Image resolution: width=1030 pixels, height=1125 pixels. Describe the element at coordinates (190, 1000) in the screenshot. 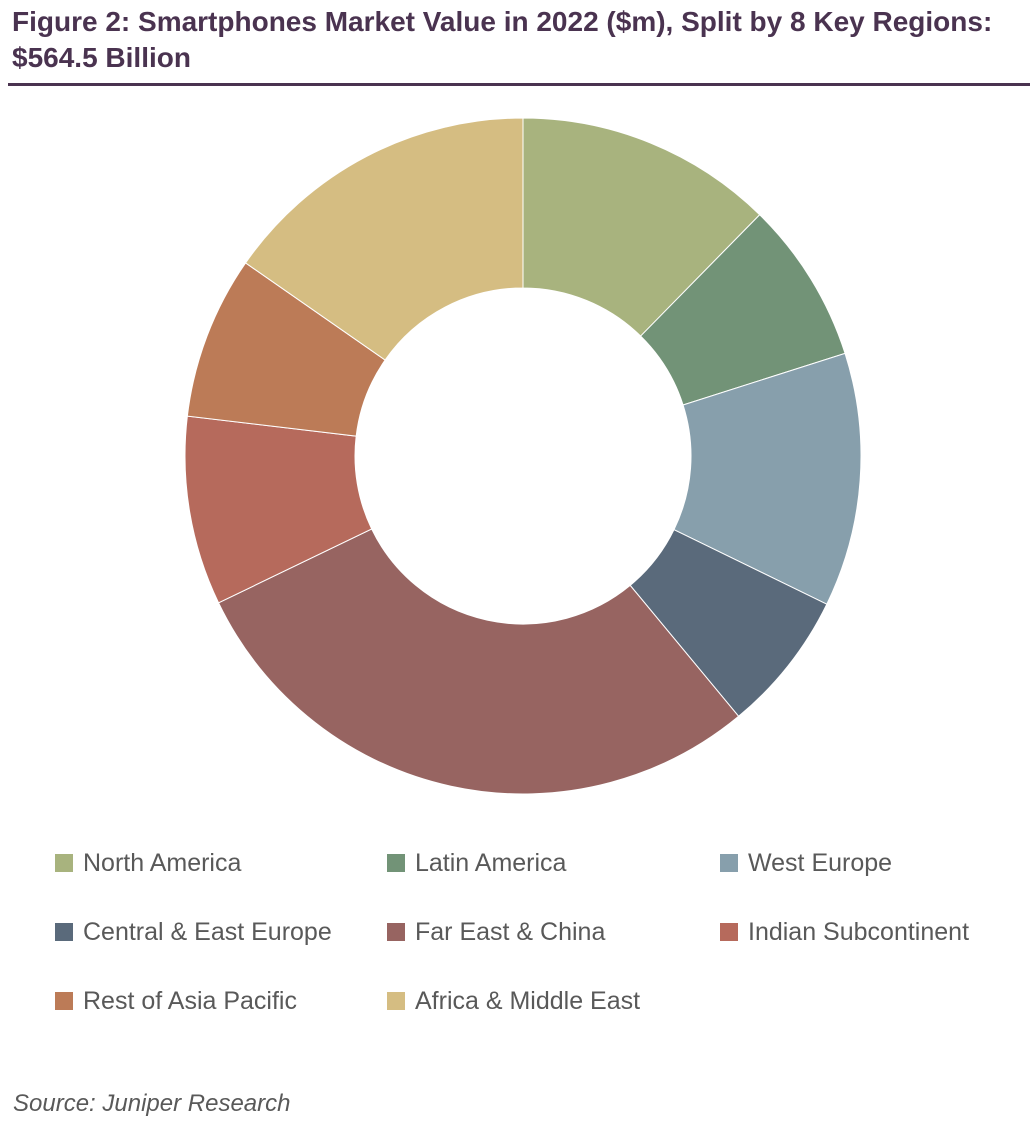

I see `legend-label: Rest of Asia Pacific` at that location.